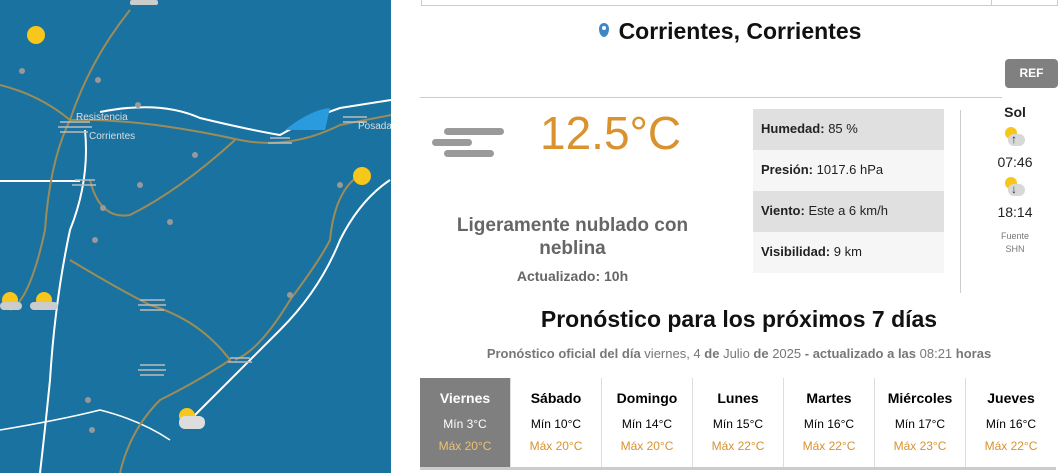 This screenshot has width=1058, height=473. What do you see at coordinates (290, 300) in the screenshot?
I see `river` at bounding box center [290, 300].